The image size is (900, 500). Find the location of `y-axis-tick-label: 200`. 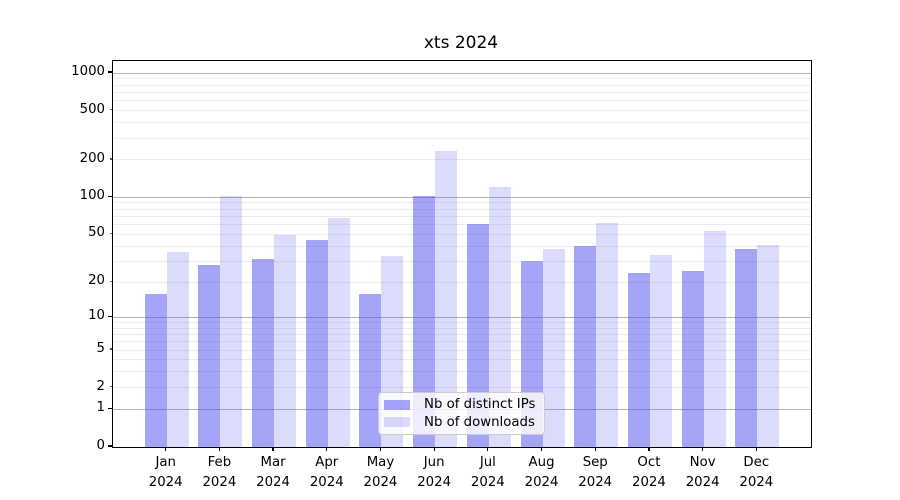

y-axis-tick-label: 200 is located at coordinates (92, 158).